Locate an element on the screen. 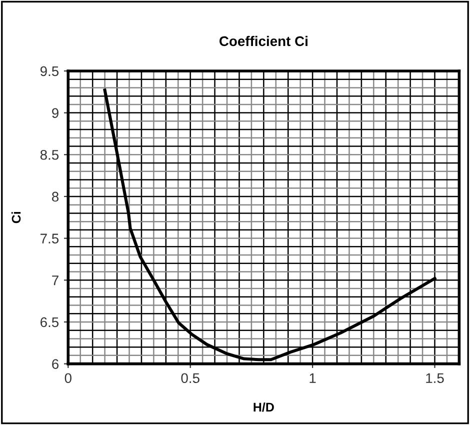 Image resolution: width=470 pixels, height=425 pixels. y-tick-label: 7 is located at coordinates (55, 281).